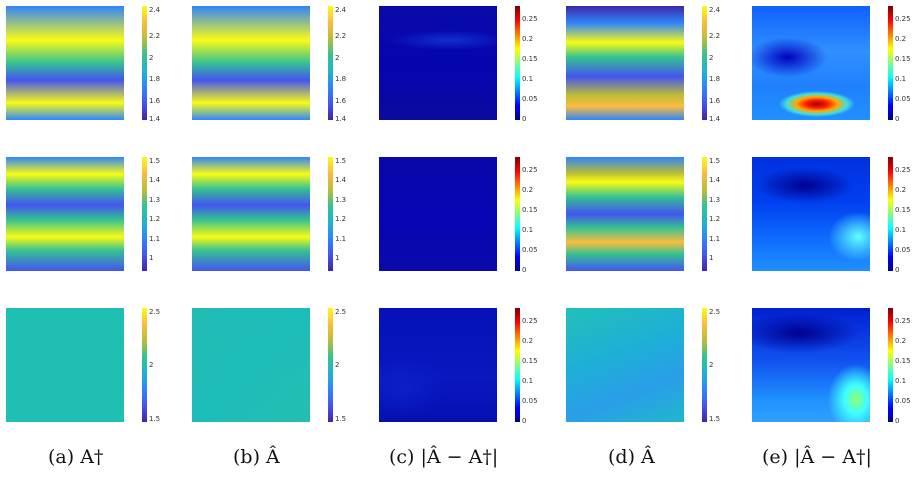 This screenshot has height=484, width=914. What do you see at coordinates (715, 101) in the screenshot?
I see `tick-label: 1.6` at bounding box center [715, 101].